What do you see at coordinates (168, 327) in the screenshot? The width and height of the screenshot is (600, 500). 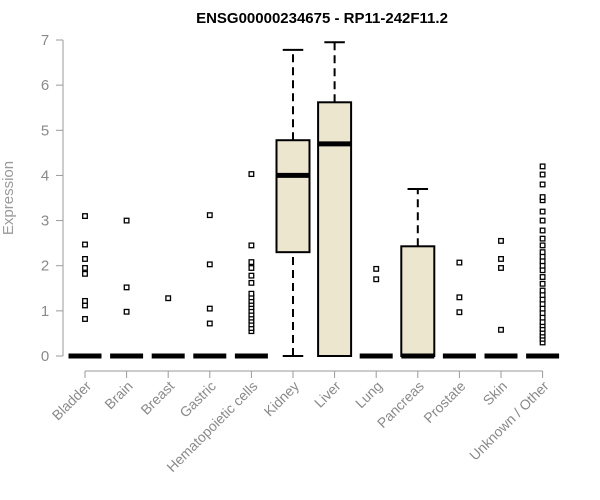 I see `box-breast` at bounding box center [168, 327].